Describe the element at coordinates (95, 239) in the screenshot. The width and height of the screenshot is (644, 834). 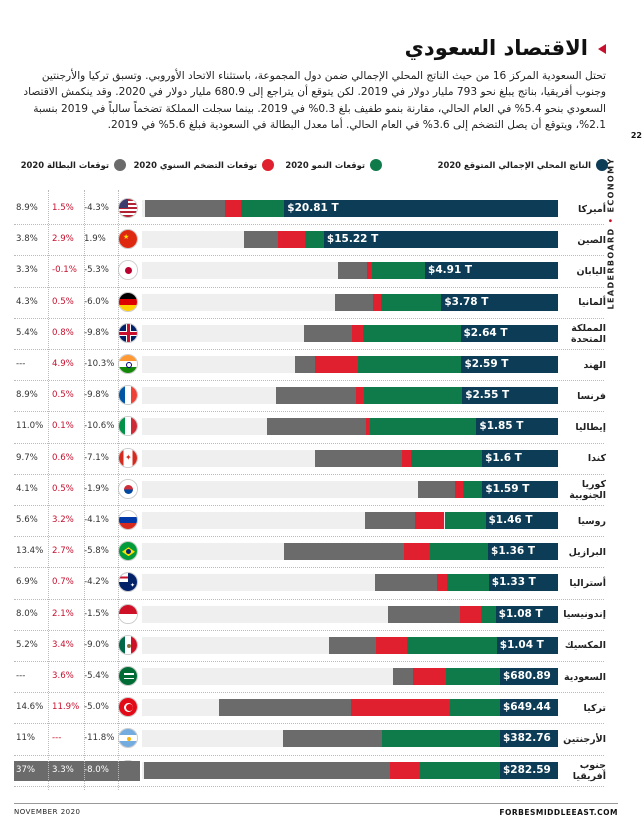
I see `growth-value: 1.9%` at that location.